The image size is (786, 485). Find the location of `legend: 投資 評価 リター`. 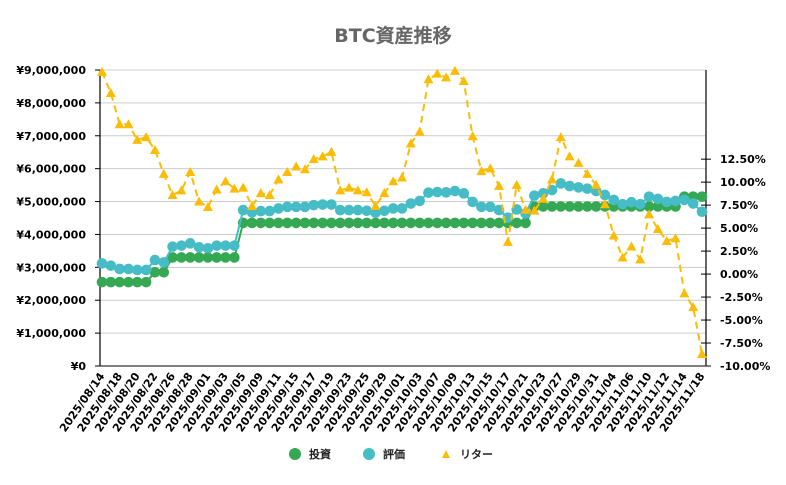

legend: 投資 評価 リター is located at coordinates (391, 454).